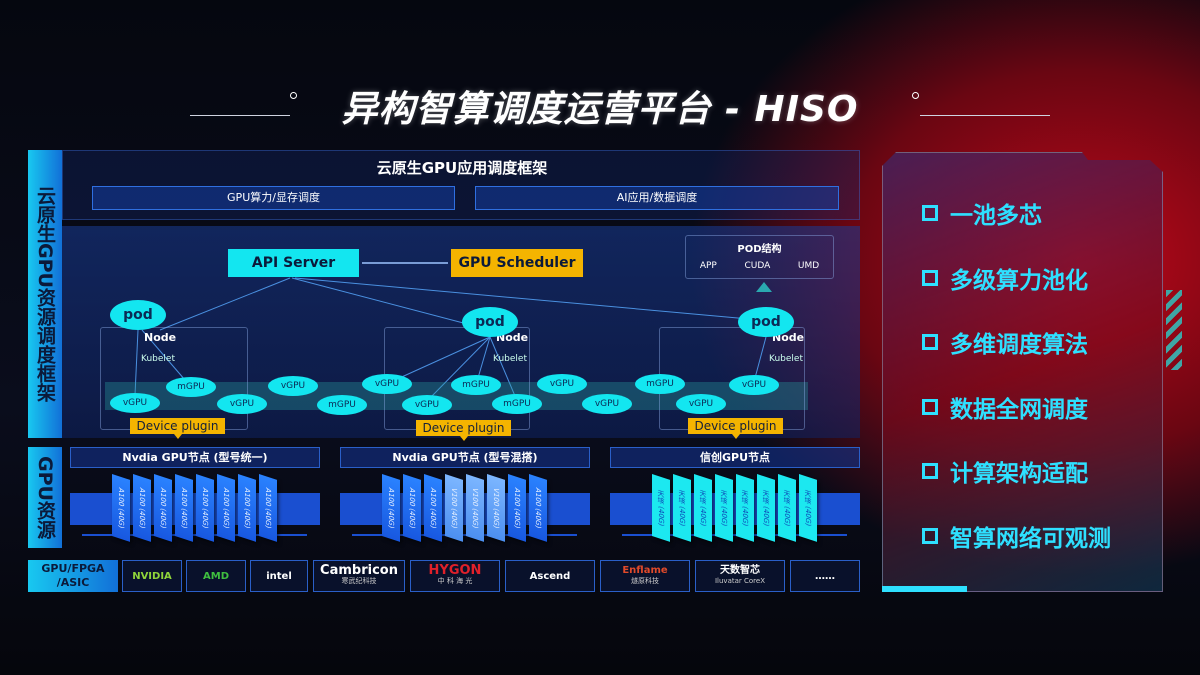 Image resolution: width=1200 pixels, height=675 pixels. I want to click on feature-label: 智算网络可观测, so click(1030, 538).